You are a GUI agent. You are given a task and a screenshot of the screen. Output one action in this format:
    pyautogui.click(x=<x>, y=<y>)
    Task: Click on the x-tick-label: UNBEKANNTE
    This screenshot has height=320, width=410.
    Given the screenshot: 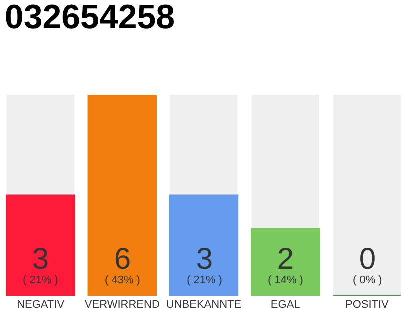 What is the action you would take?
    pyautogui.click(x=204, y=305)
    